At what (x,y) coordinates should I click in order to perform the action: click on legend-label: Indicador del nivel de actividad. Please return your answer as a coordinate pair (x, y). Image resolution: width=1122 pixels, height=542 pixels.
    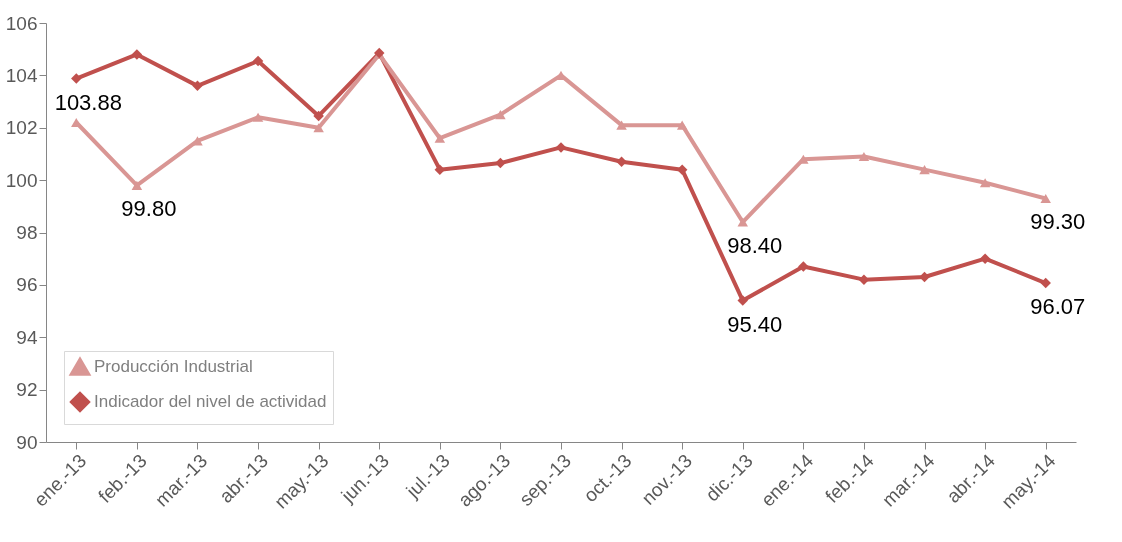
    Looking at the image, I should click on (210, 401).